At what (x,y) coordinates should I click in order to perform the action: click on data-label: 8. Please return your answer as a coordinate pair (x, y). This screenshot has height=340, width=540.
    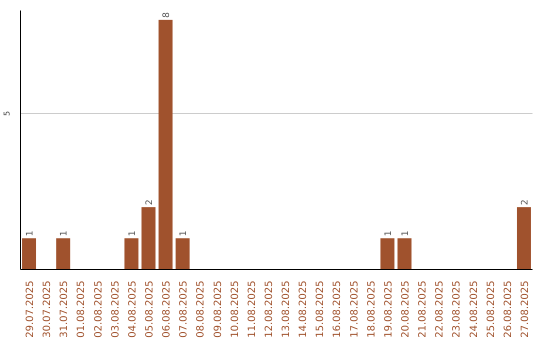
    Looking at the image, I should click on (167, 15).